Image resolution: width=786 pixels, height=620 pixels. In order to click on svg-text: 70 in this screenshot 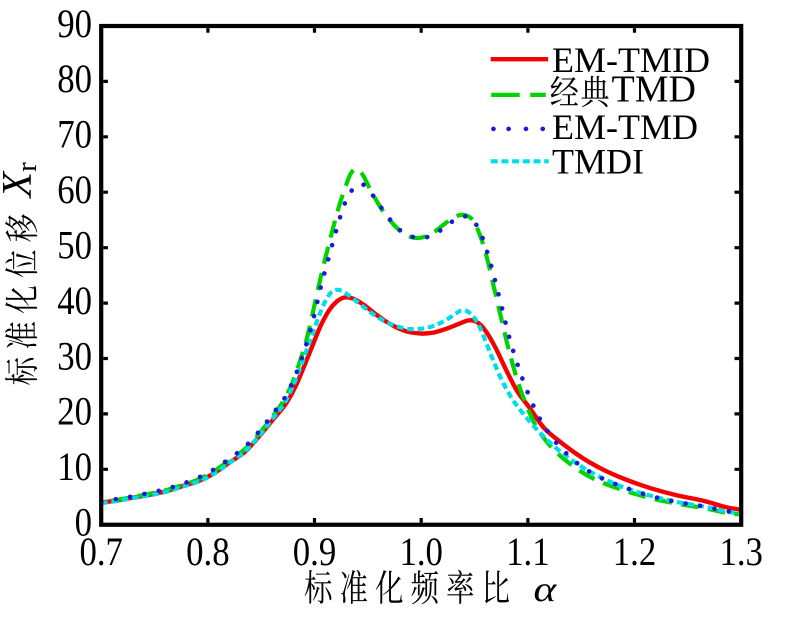, I will do `click(74, 135)`.